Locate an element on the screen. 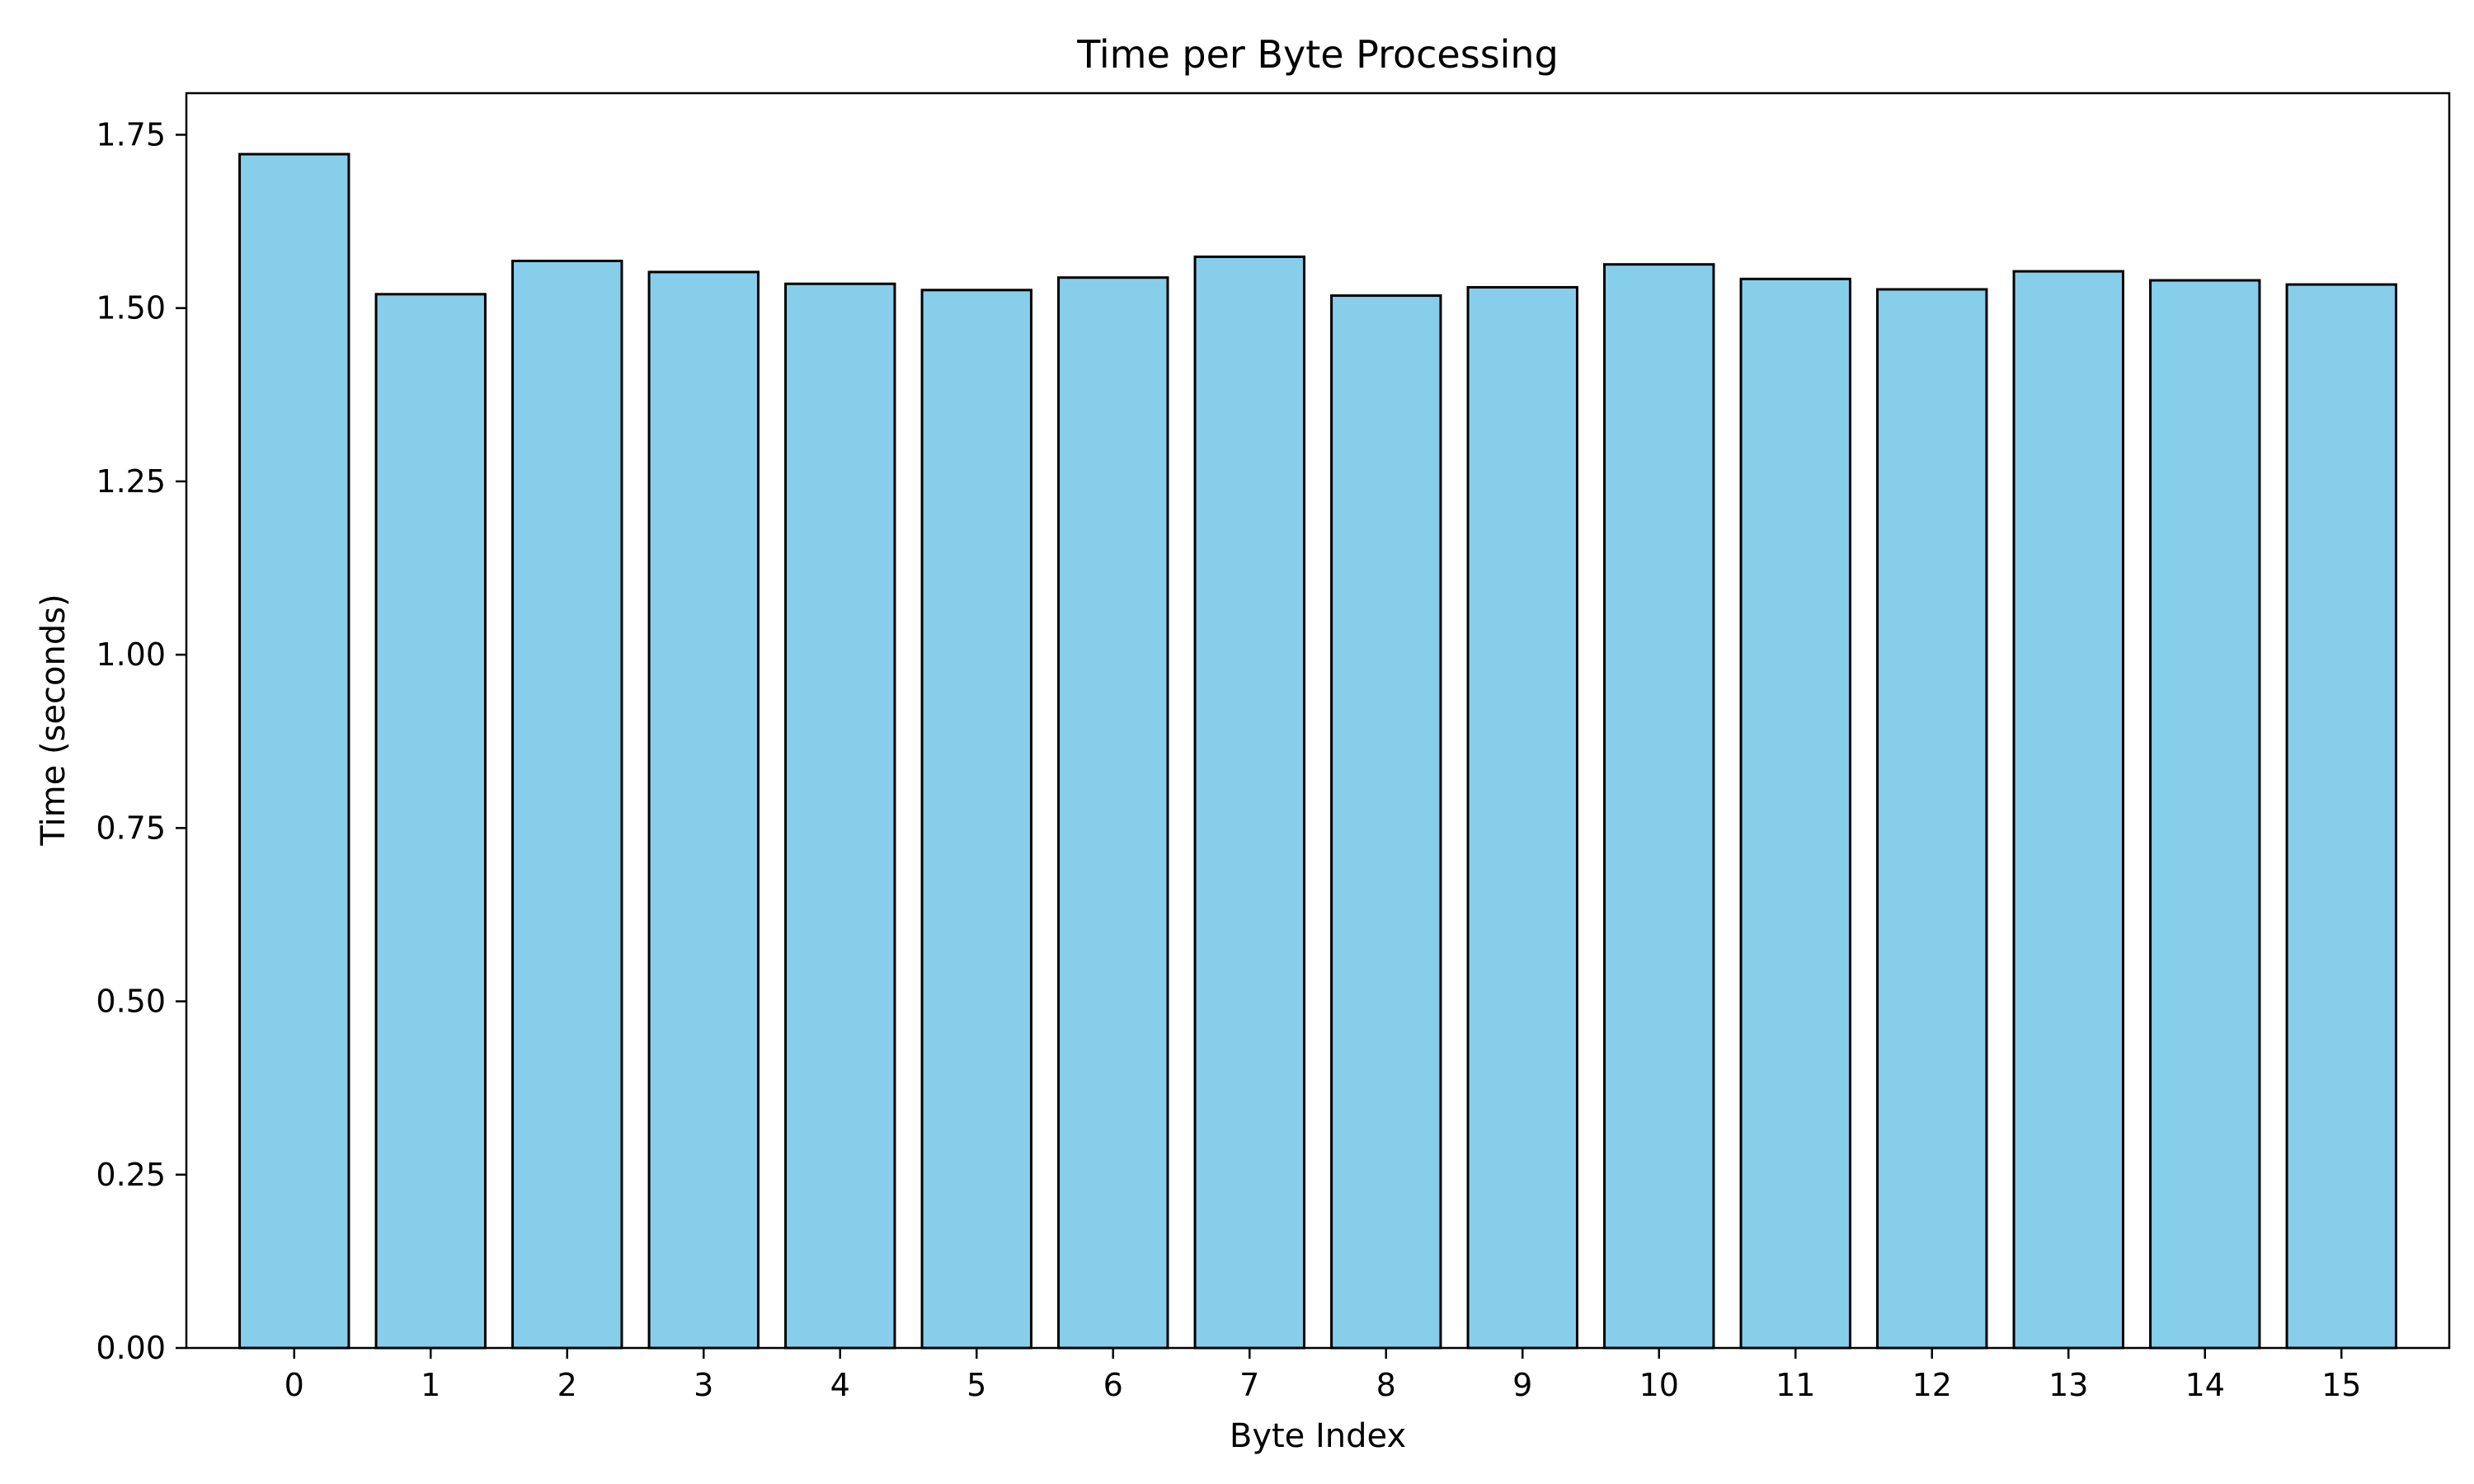 This screenshot has width=2474, height=1484. y-tick-label-1.00: 1.00 is located at coordinates (131, 654).